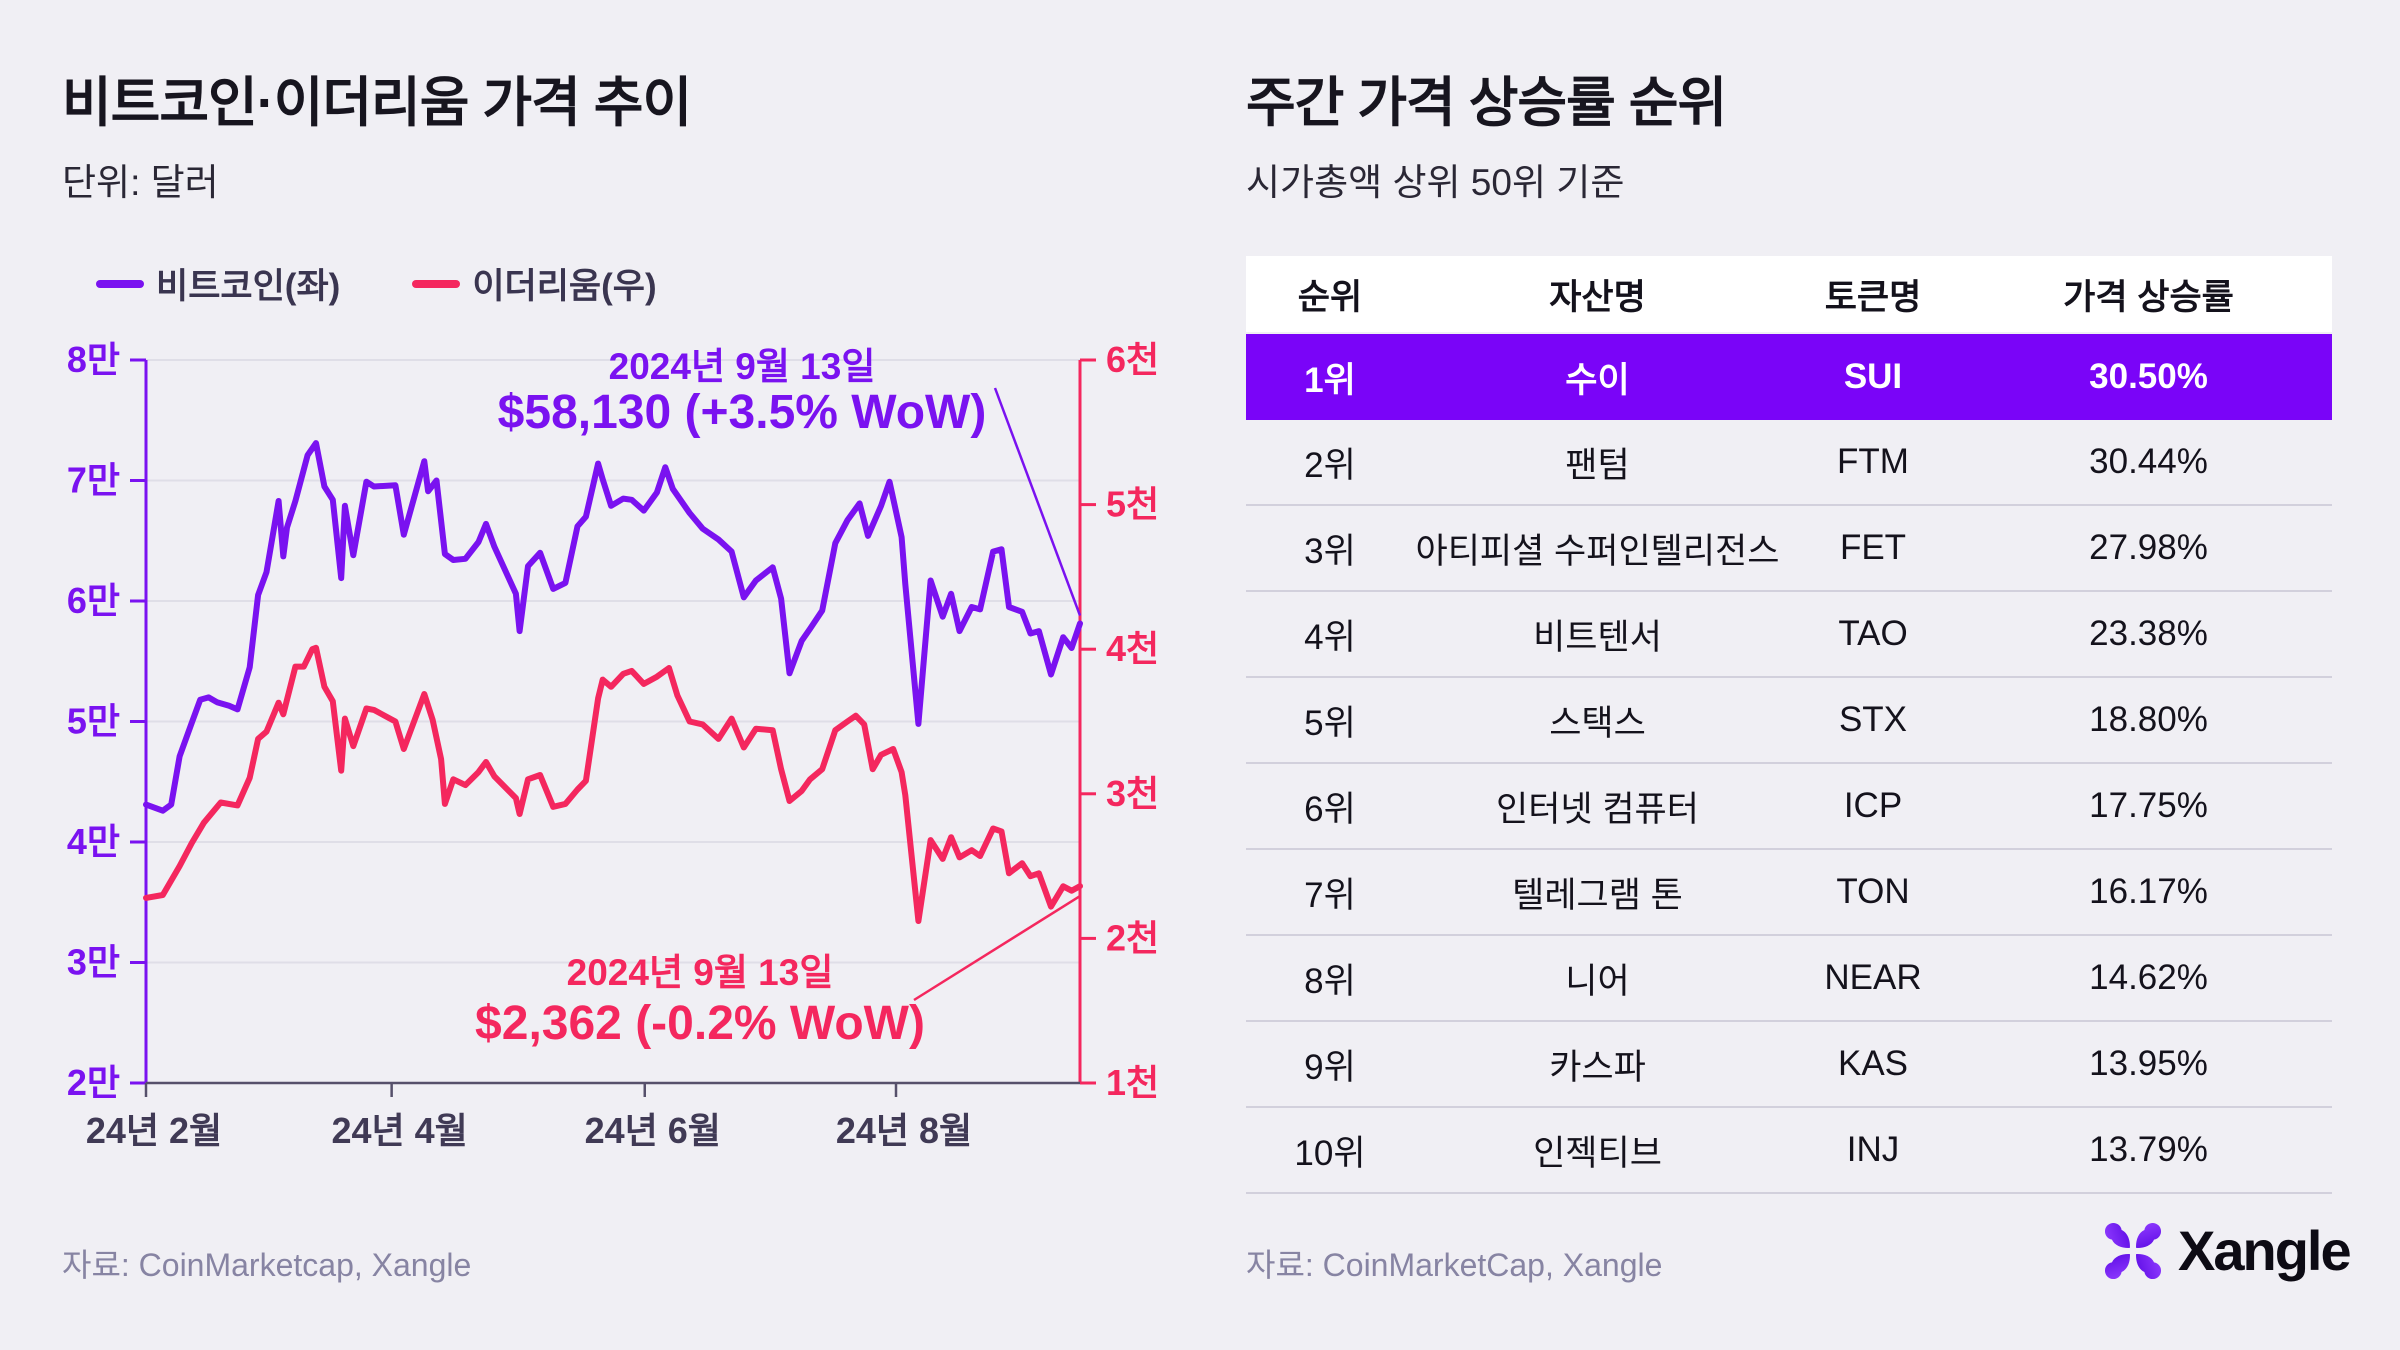  I want to click on cell-asset: 비트텐서, so click(1597, 637).